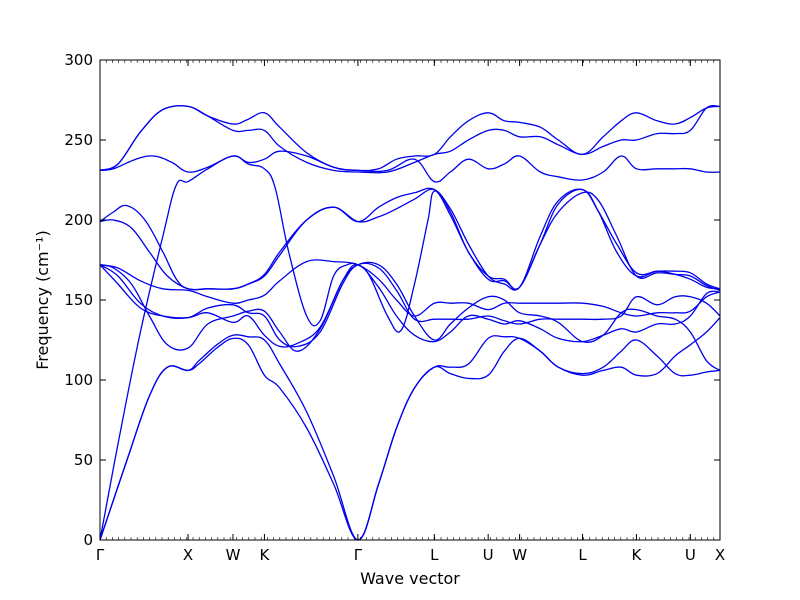  What do you see at coordinates (42, 299) in the screenshot?
I see `y-axis-label: Frequency (cm⁻¹)` at bounding box center [42, 299].